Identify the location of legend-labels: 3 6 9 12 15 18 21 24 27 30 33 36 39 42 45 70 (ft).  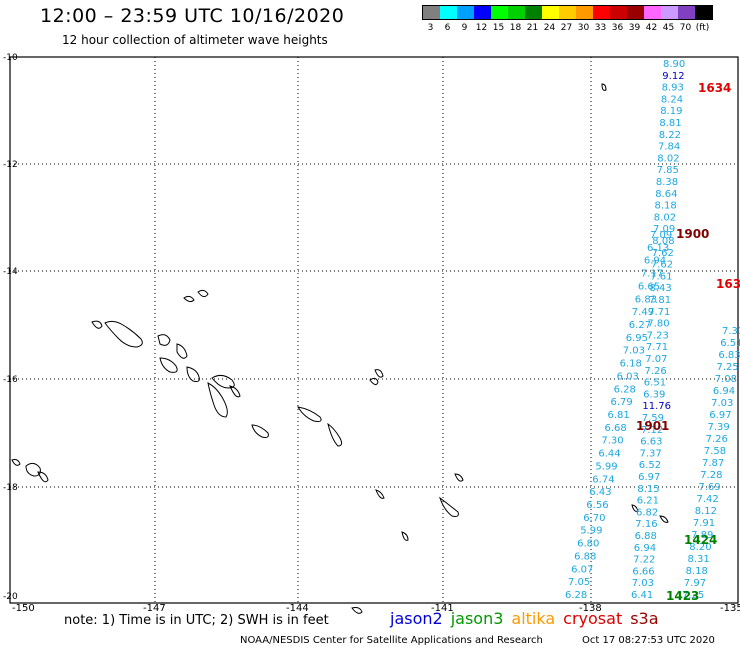
(567, 28).